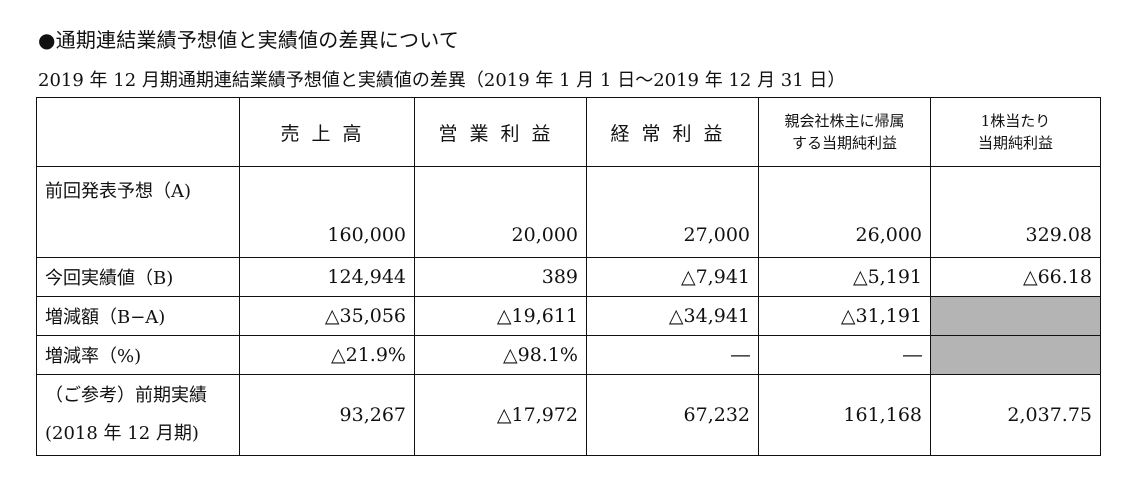  Describe the element at coordinates (327, 355) in the screenshot. I see `cell-net-sales: △21.9%` at that location.